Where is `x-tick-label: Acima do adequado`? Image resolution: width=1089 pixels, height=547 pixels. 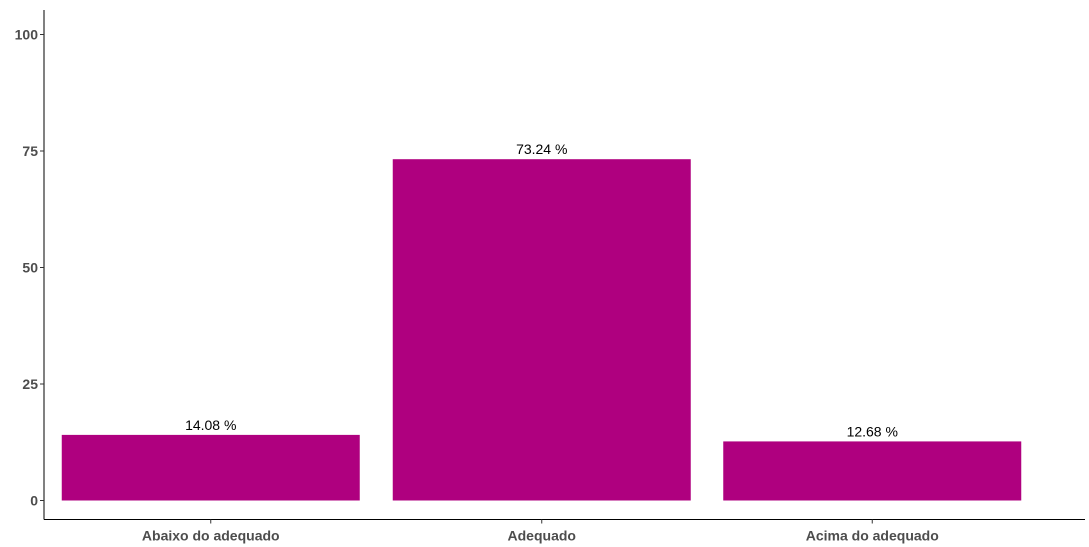 x-tick-label: Acima do adequado is located at coordinates (872, 536).